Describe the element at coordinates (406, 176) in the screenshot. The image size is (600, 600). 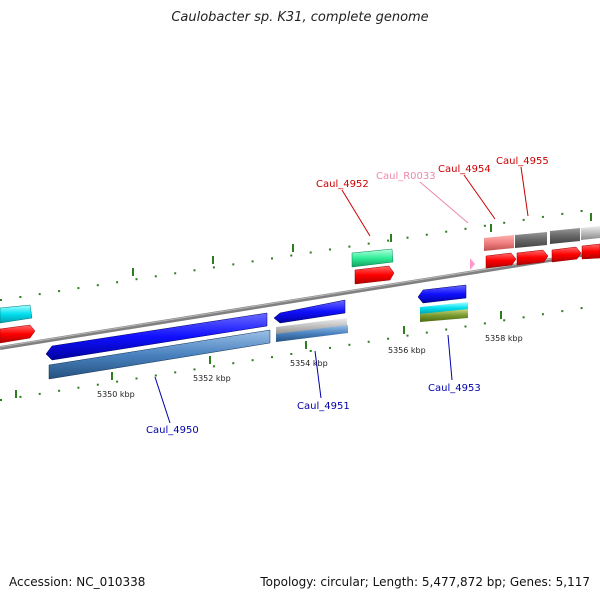
I see `gene-label-caul-r0033: Caul_R0033` at that location.